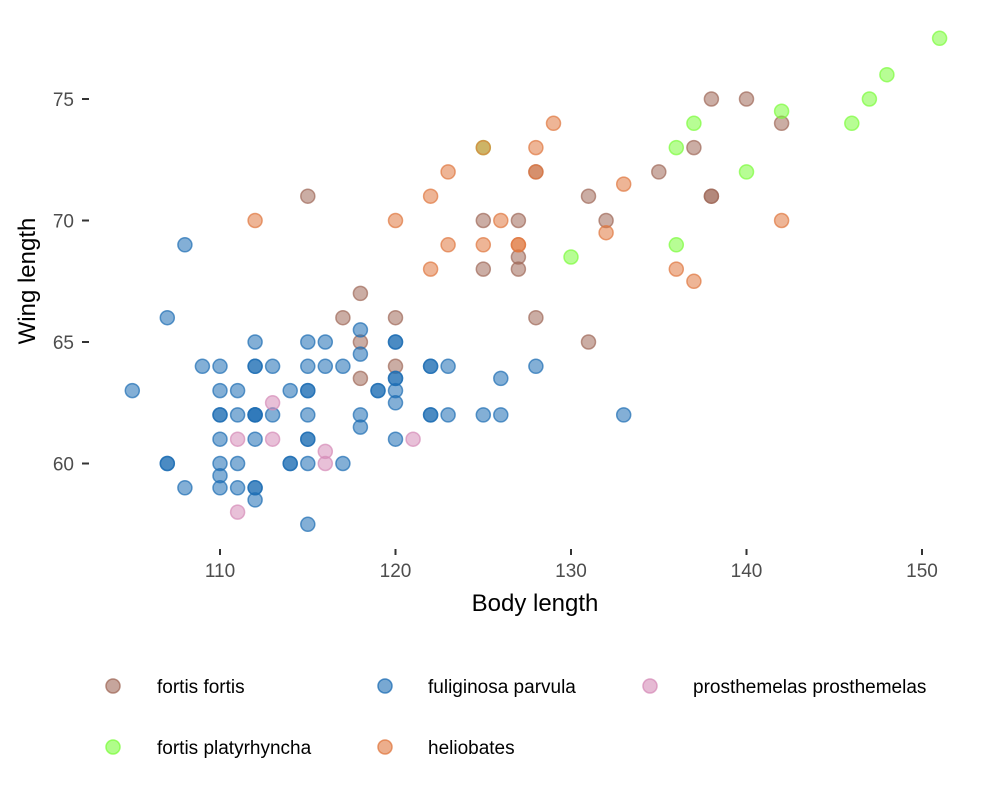 The width and height of the screenshot is (998, 798). I want to click on legend-item-heliobates: heliobates, so click(446, 748).